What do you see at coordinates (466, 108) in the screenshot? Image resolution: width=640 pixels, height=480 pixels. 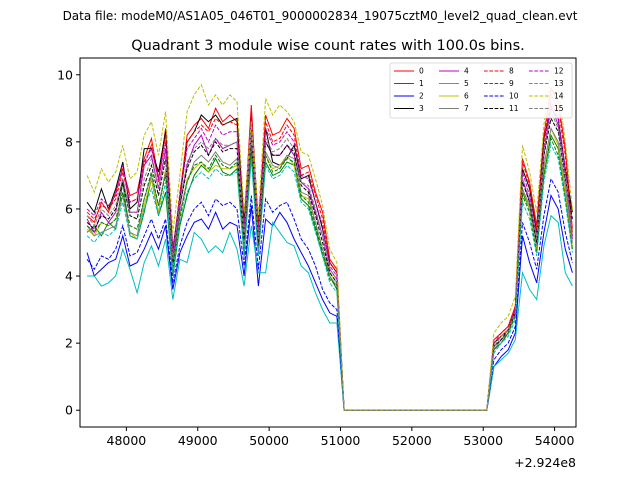 I see `legend-label-7: 7` at bounding box center [466, 108].